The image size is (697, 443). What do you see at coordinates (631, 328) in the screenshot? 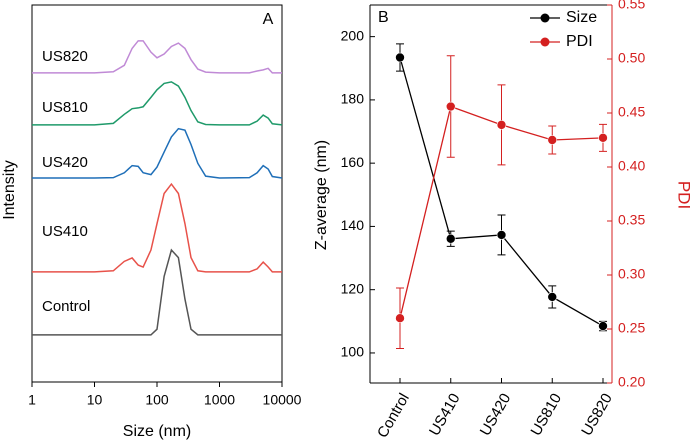
I see `y2-tick-label: 0.25` at bounding box center [631, 328].